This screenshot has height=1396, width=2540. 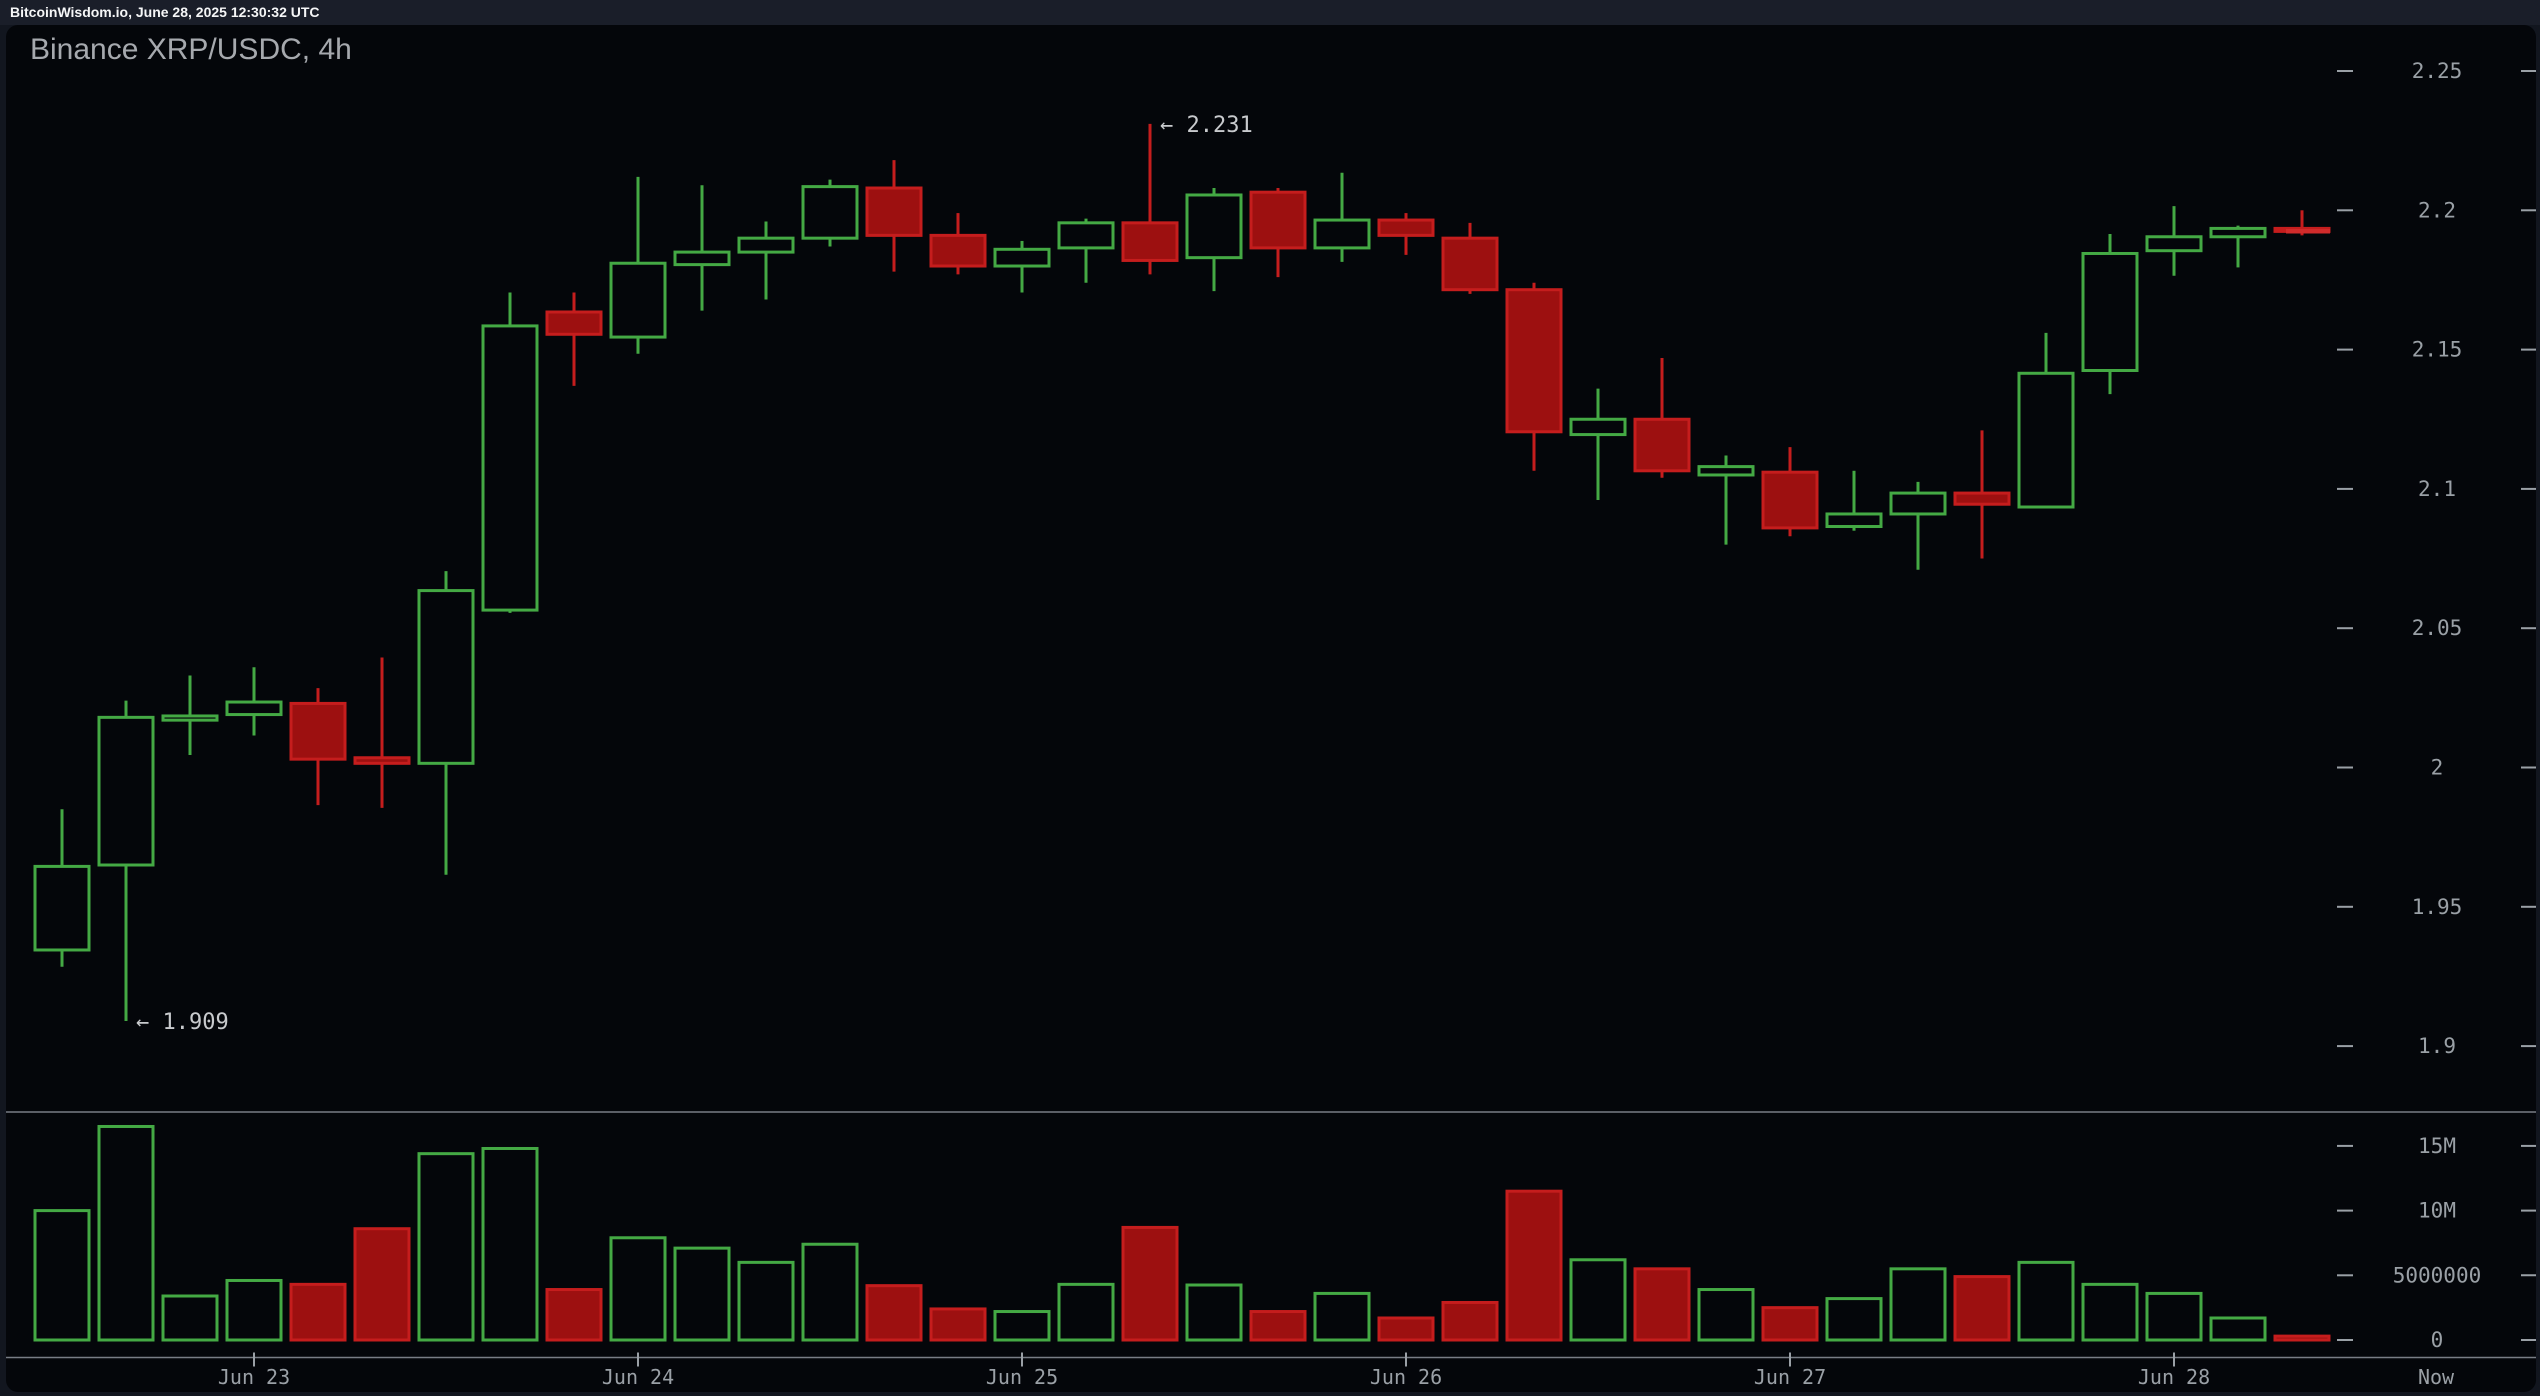 I want to click on price-tick-label: 2.25, so click(x=2437, y=71).